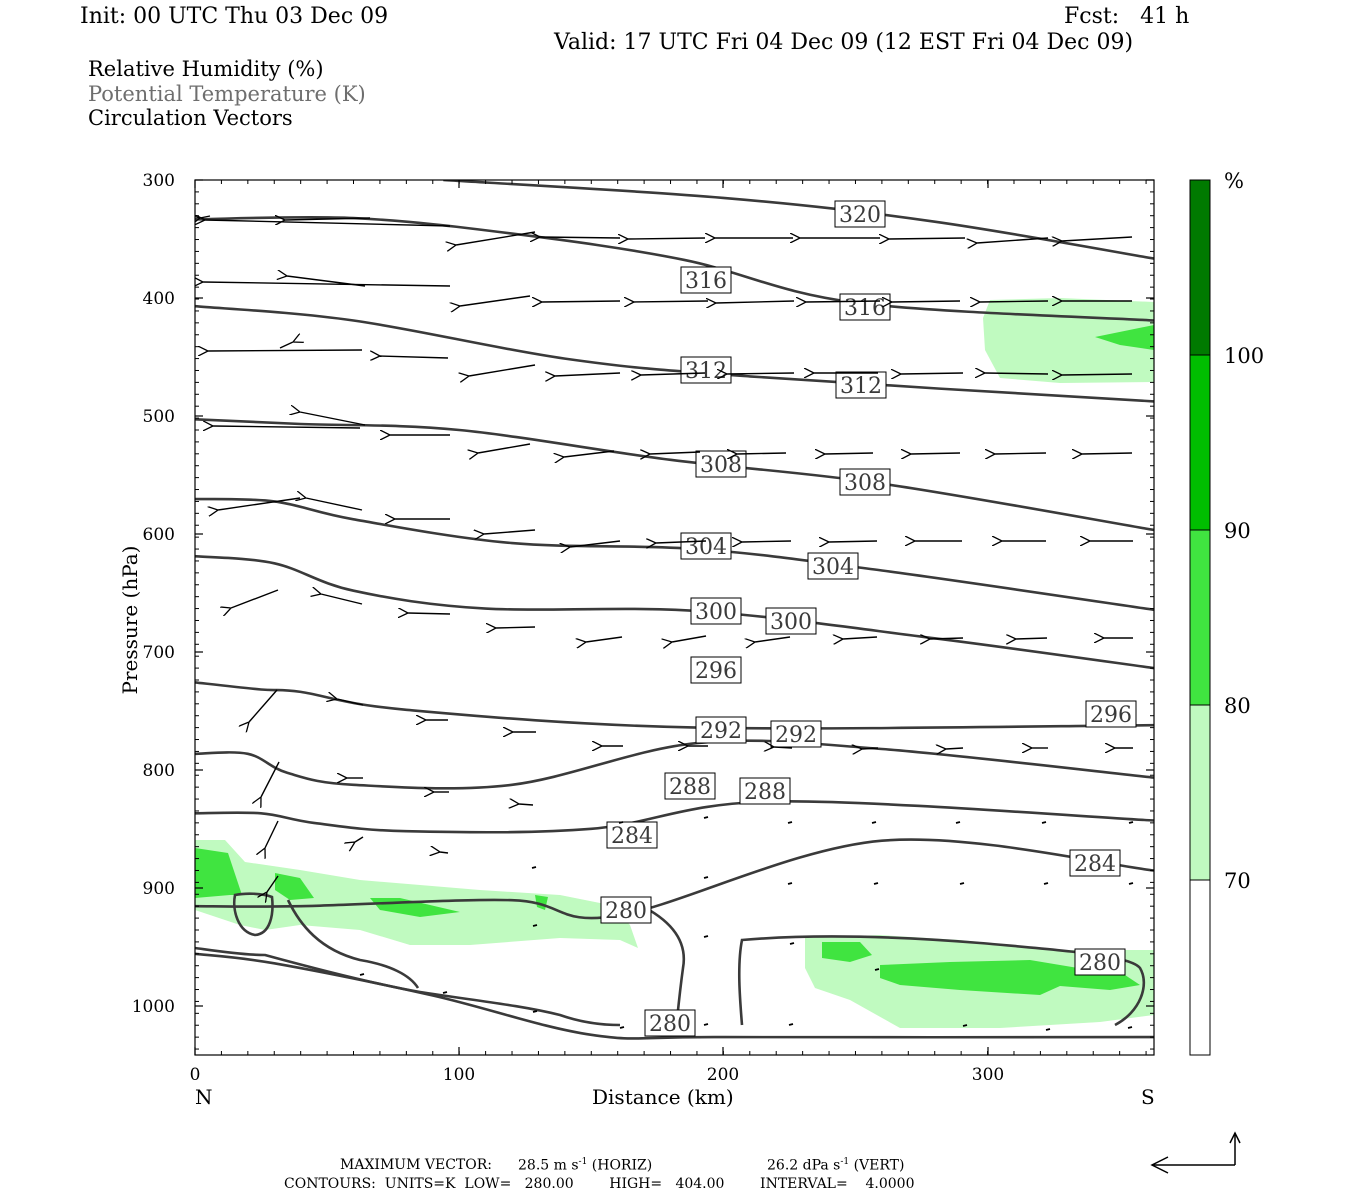  Describe the element at coordinates (159, 181) in the screenshot. I see `y-tick-label: 300` at that location.